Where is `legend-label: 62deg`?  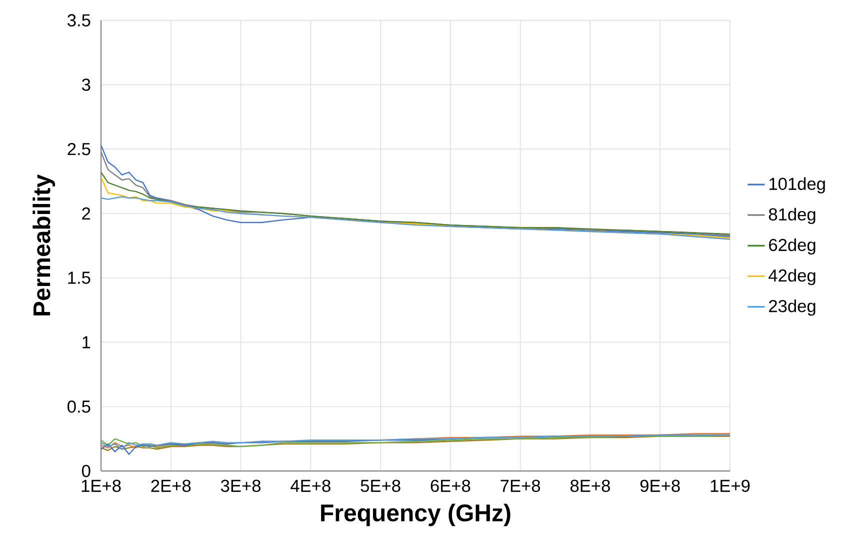 legend-label: 62deg is located at coordinates (792, 246).